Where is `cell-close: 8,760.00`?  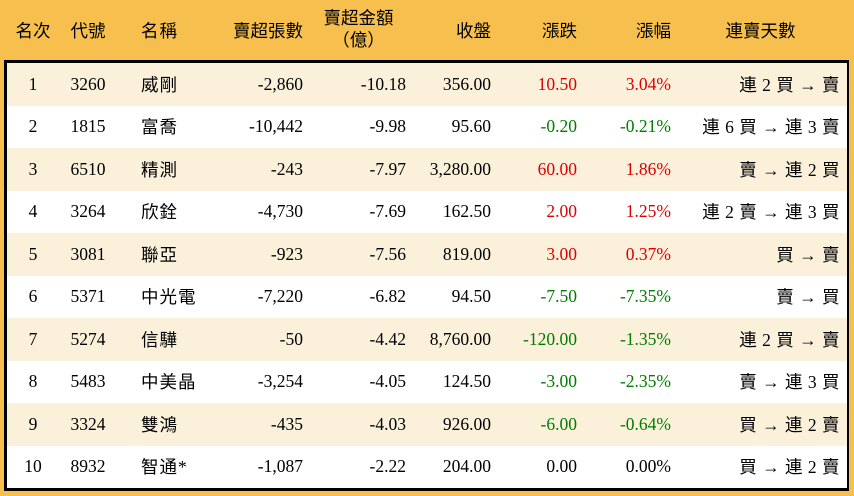 cell-close: 8,760.00 is located at coordinates (460, 338).